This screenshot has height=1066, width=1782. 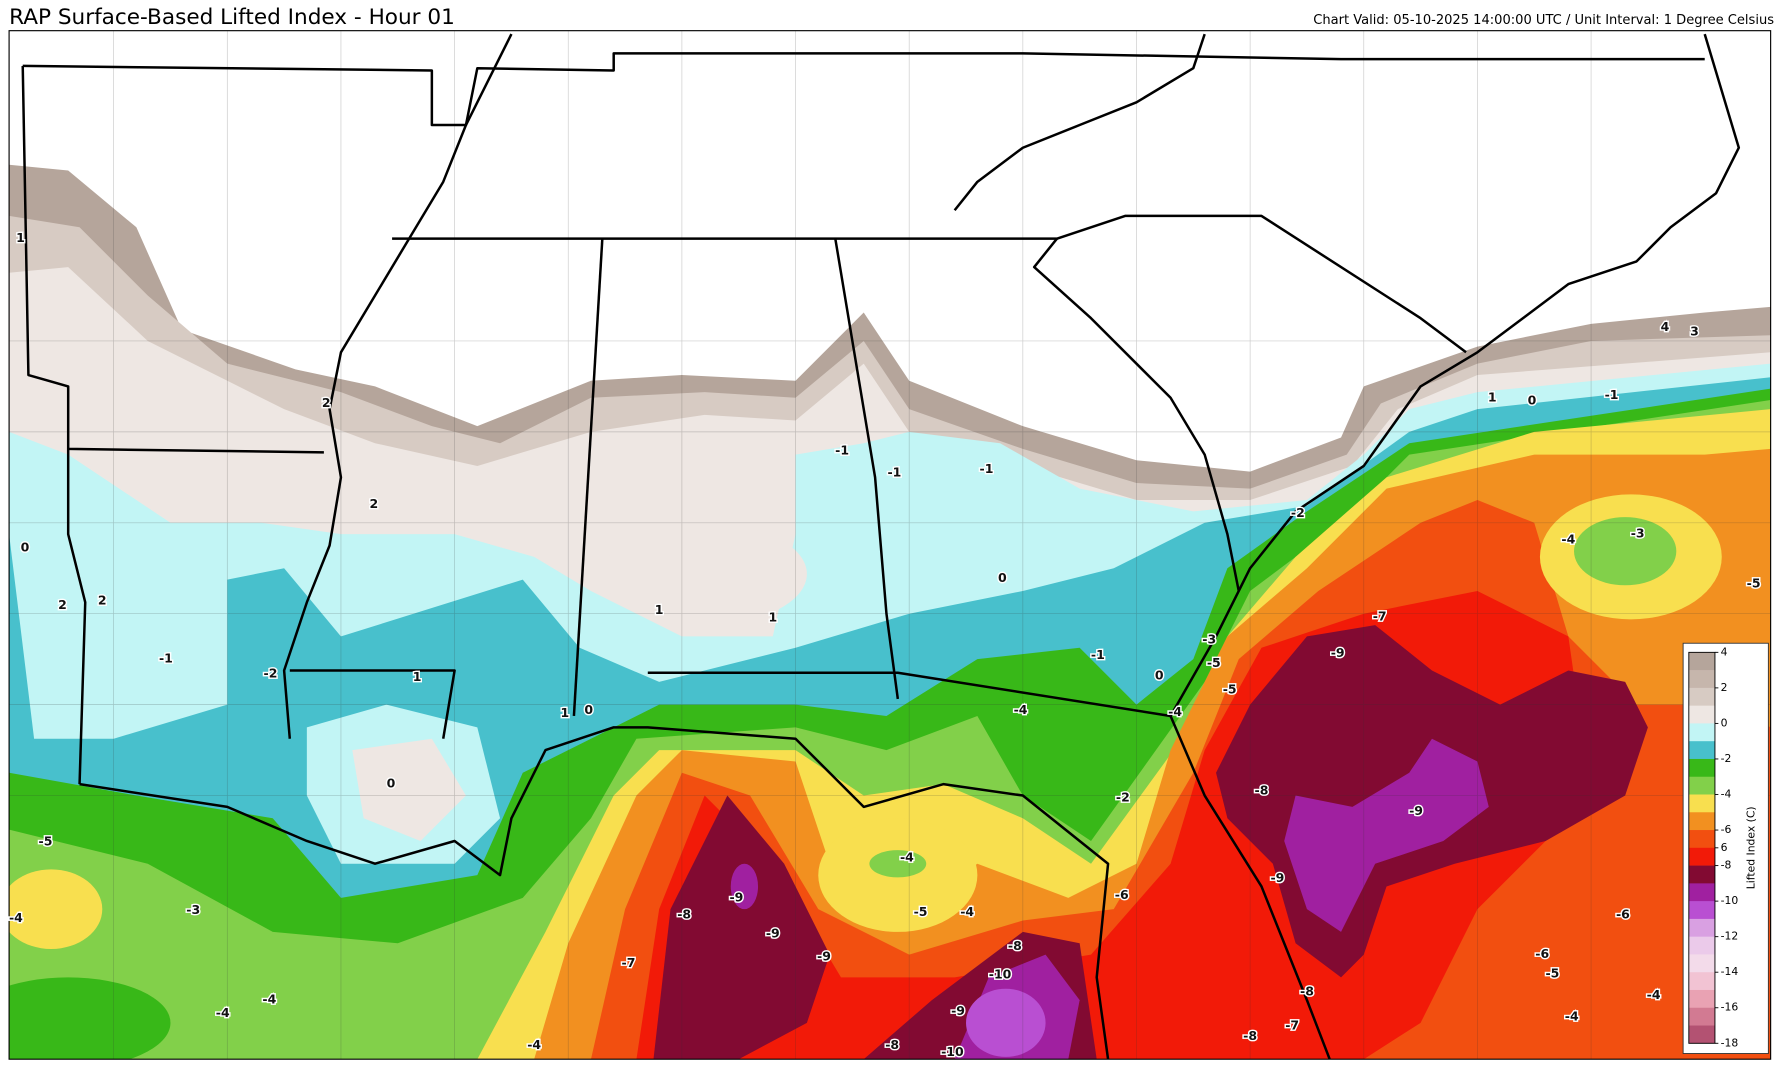 What do you see at coordinates (1730, 1042) in the screenshot?
I see `colorbar-tick-label: -18` at bounding box center [1730, 1042].